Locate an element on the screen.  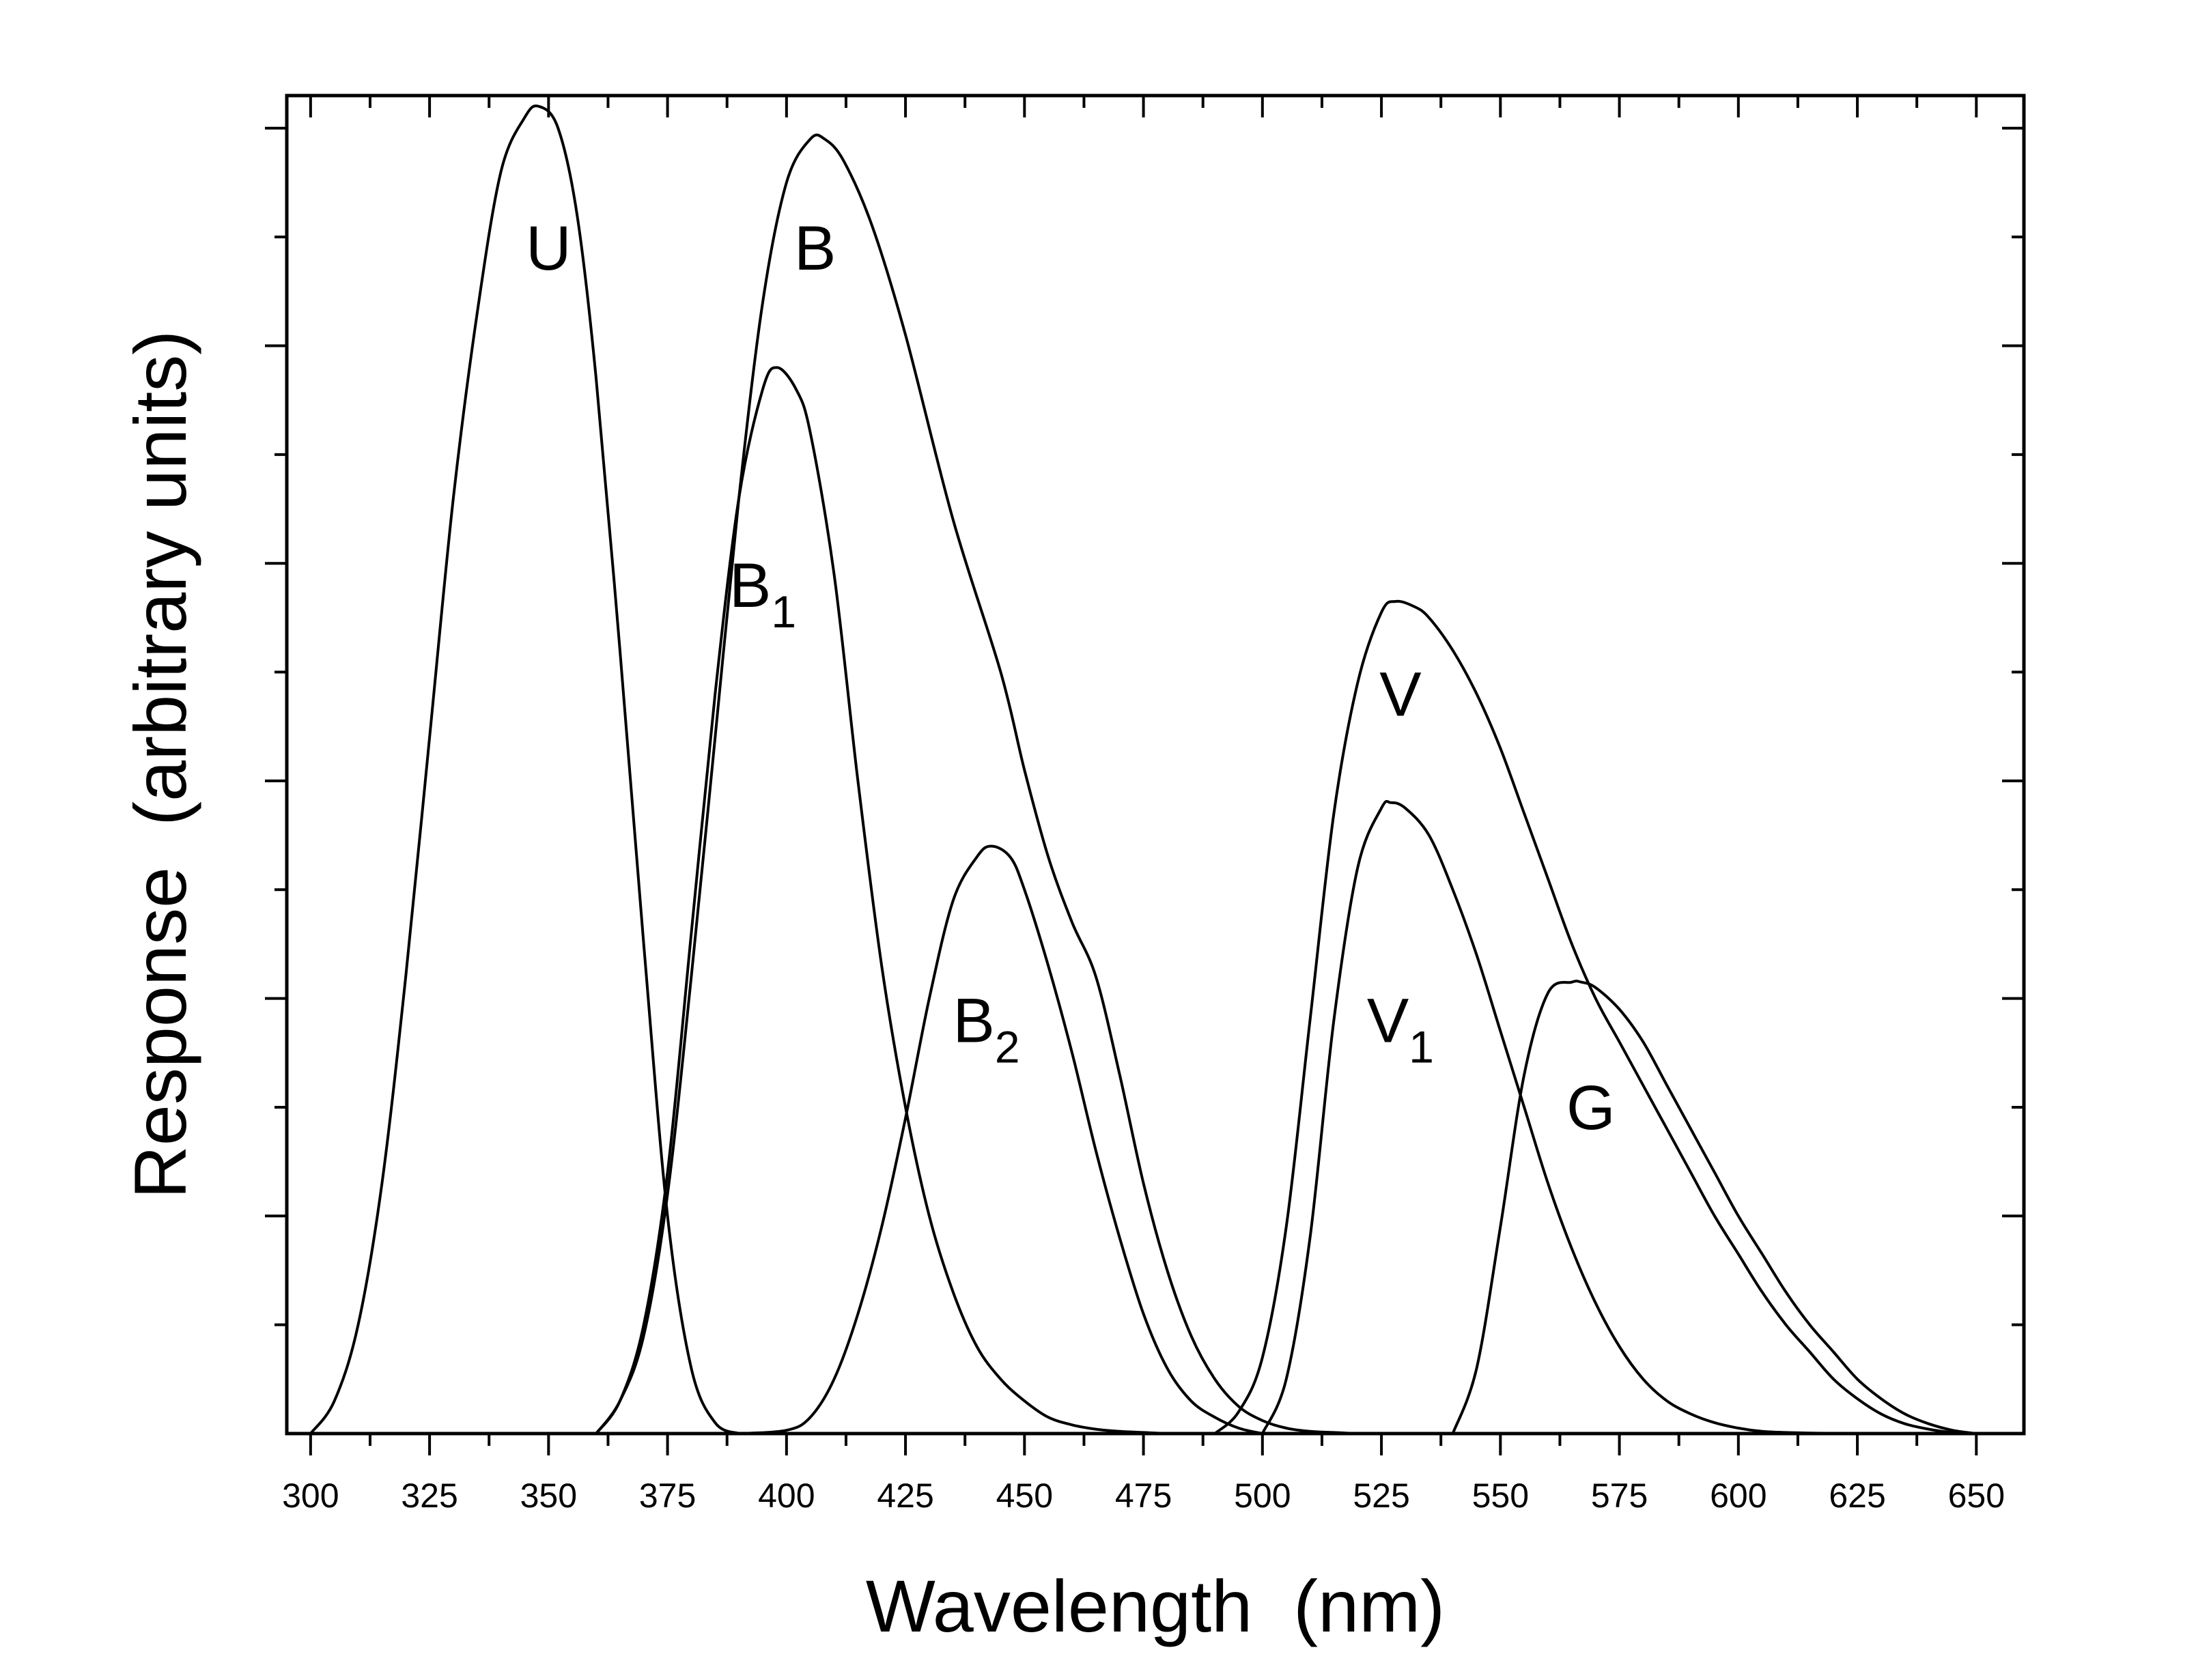
x-tick-label: 650 is located at coordinates (1977, 1496).